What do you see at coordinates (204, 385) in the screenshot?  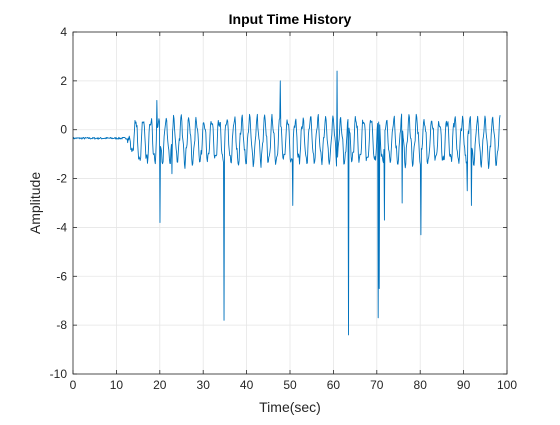 I see `x-tick-label: 30` at bounding box center [204, 385].